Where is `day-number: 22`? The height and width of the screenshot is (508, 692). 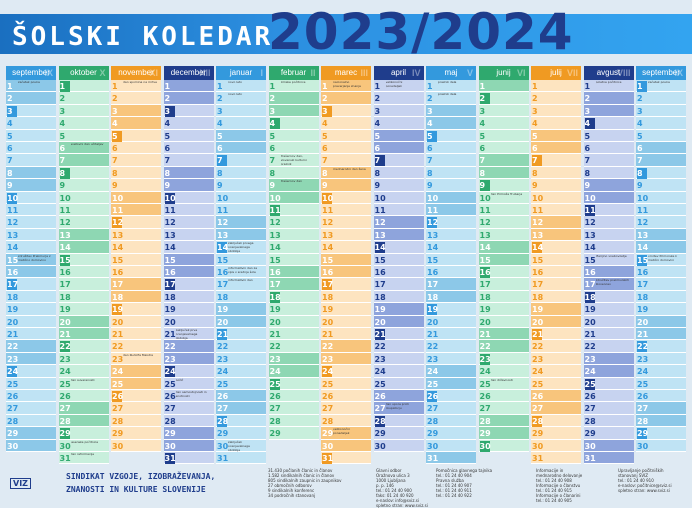
day-number: 22 is located at coordinates (433, 347).